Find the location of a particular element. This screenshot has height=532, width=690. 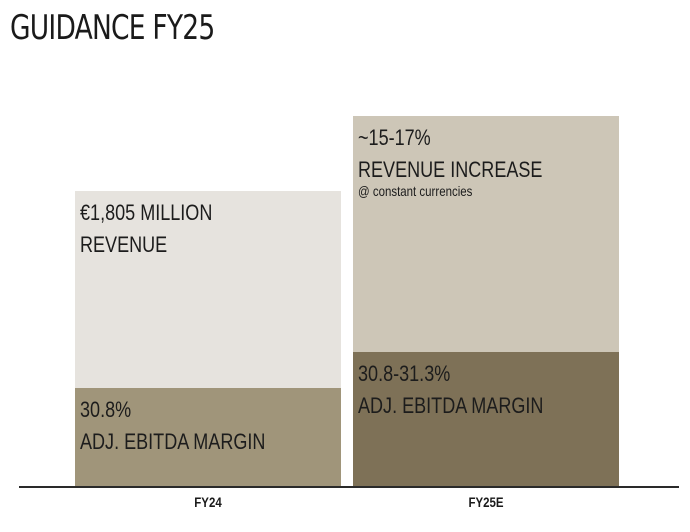

bar-segment-label: €1,805 MILLION REVENUE is located at coordinates (146, 229).